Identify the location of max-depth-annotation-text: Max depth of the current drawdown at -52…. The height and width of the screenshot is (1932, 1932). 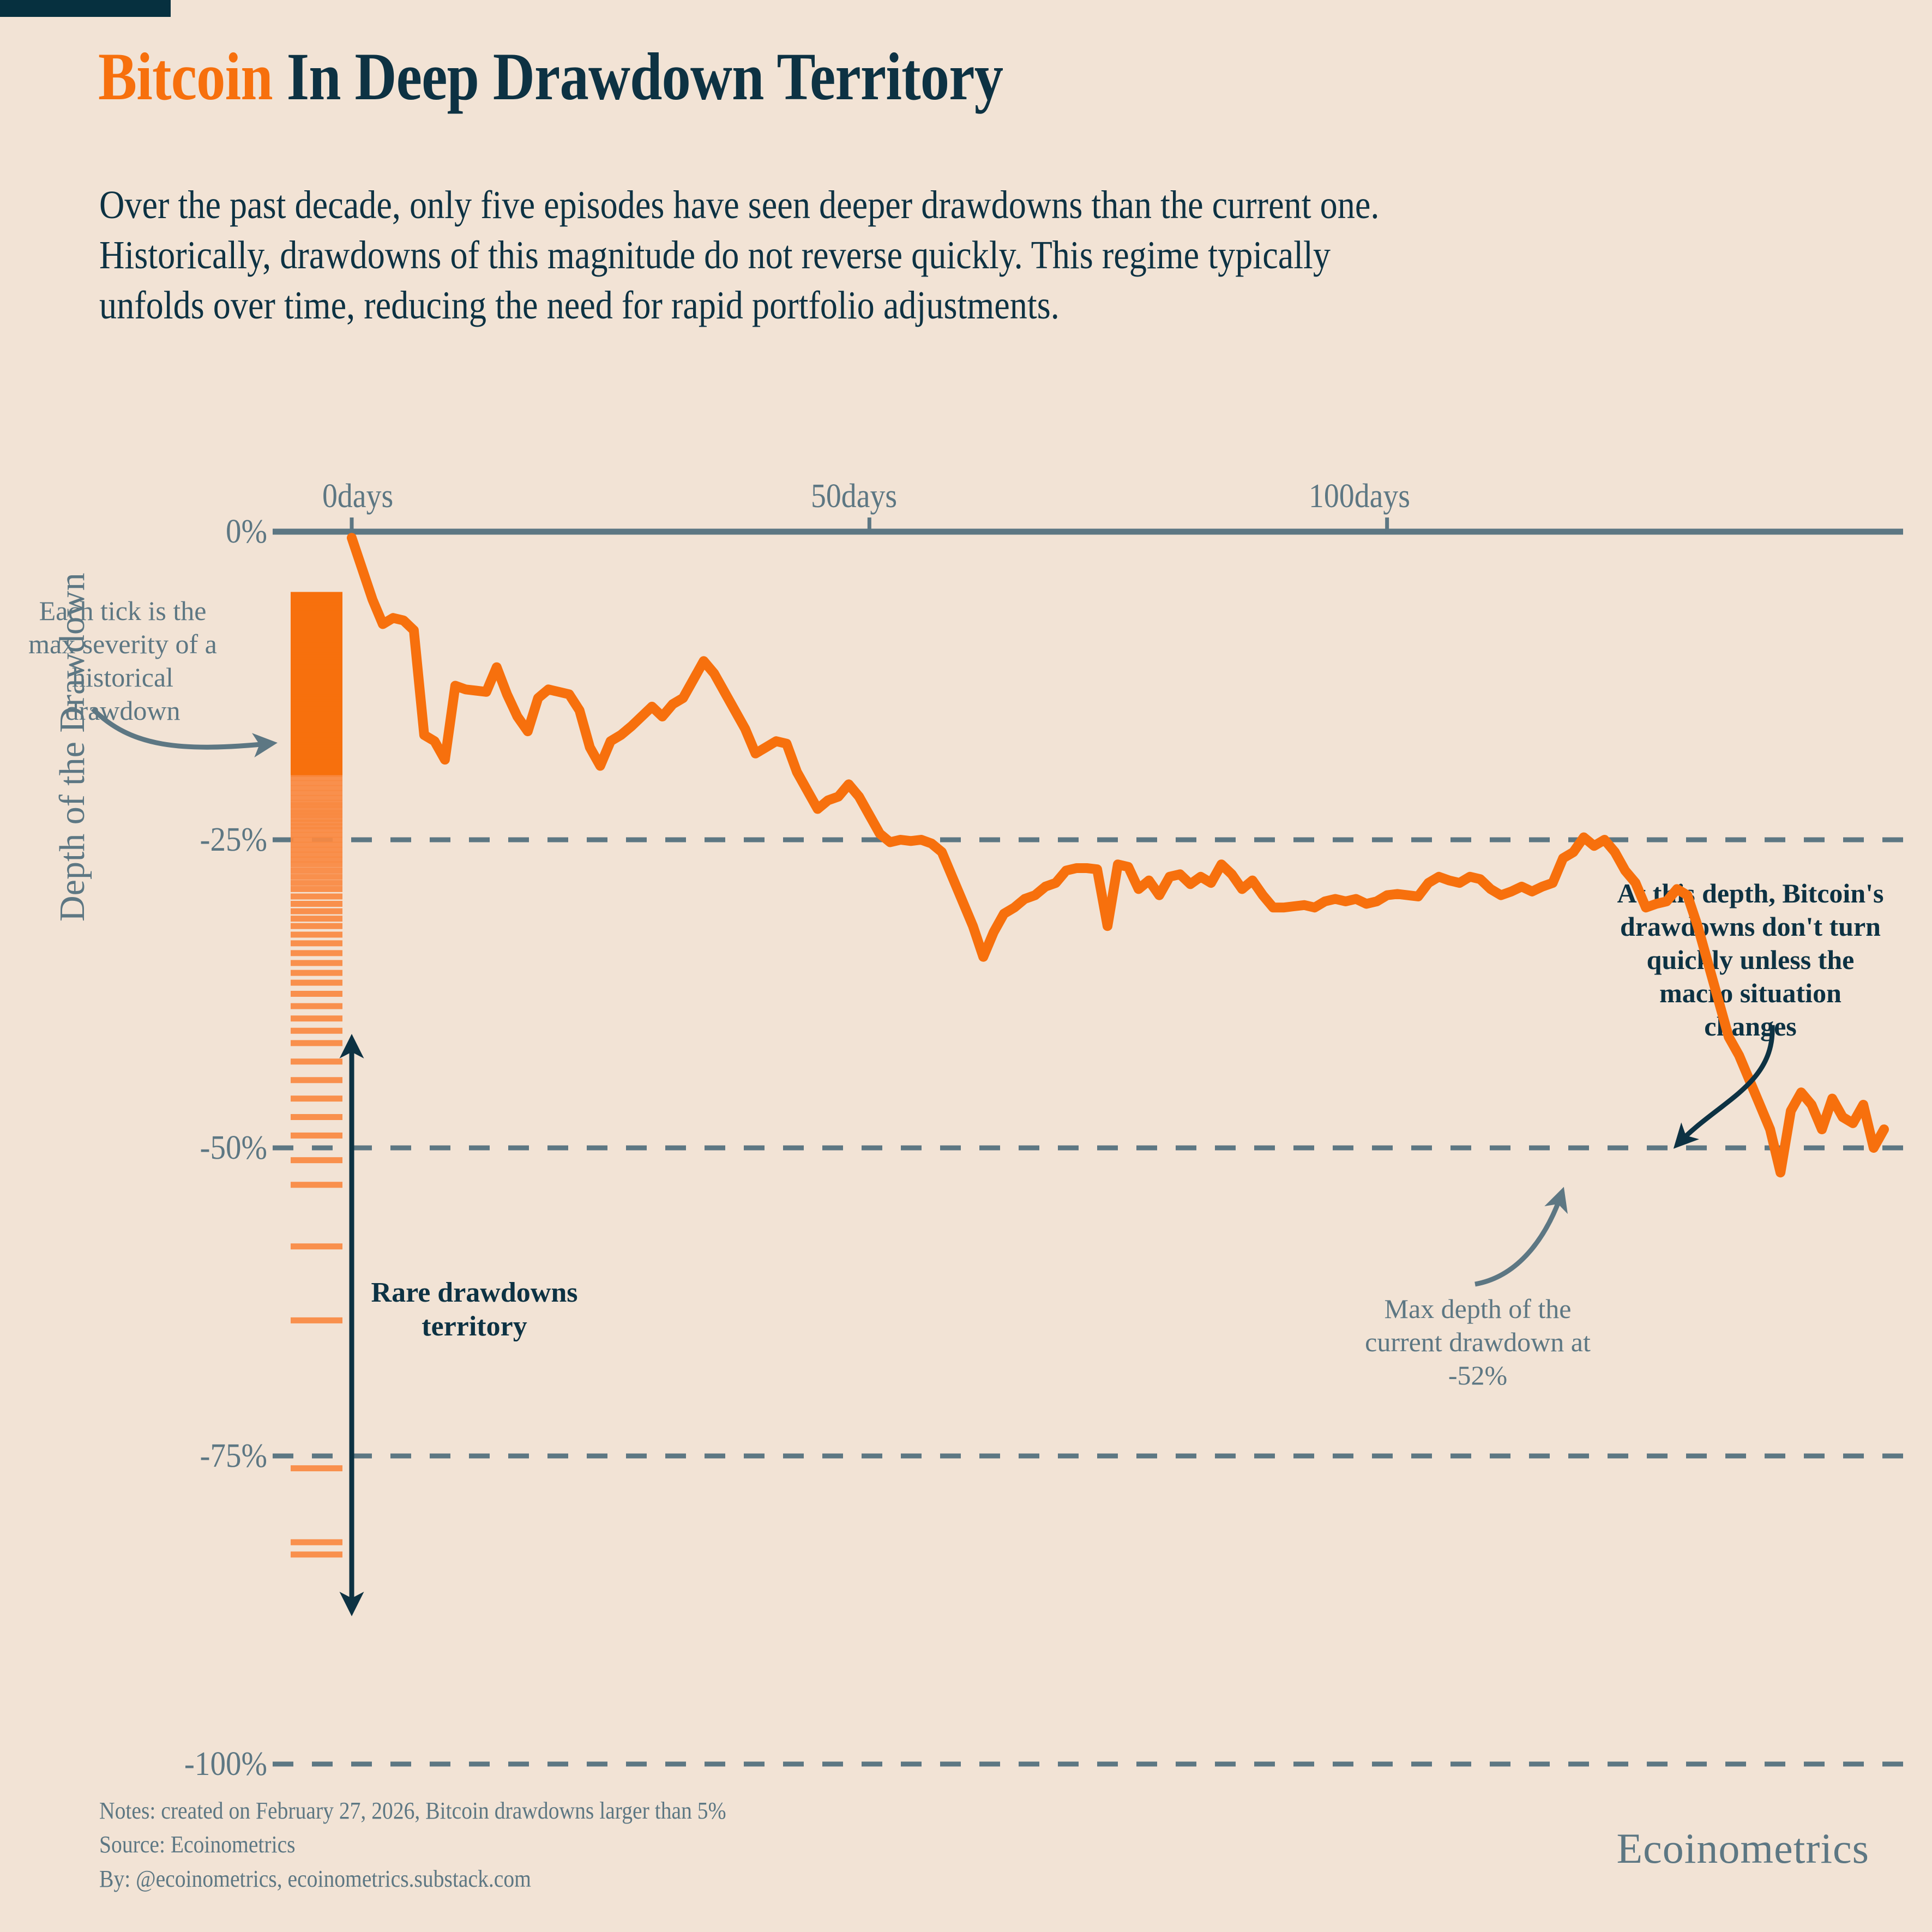
(1478, 1342).